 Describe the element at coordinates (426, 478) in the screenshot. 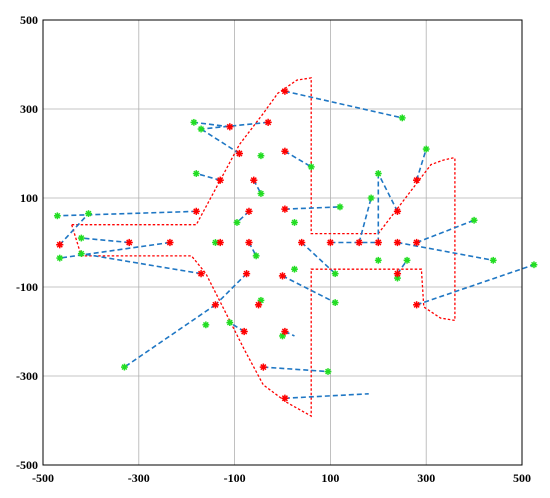

I see `x-tick-label: 300` at that location.